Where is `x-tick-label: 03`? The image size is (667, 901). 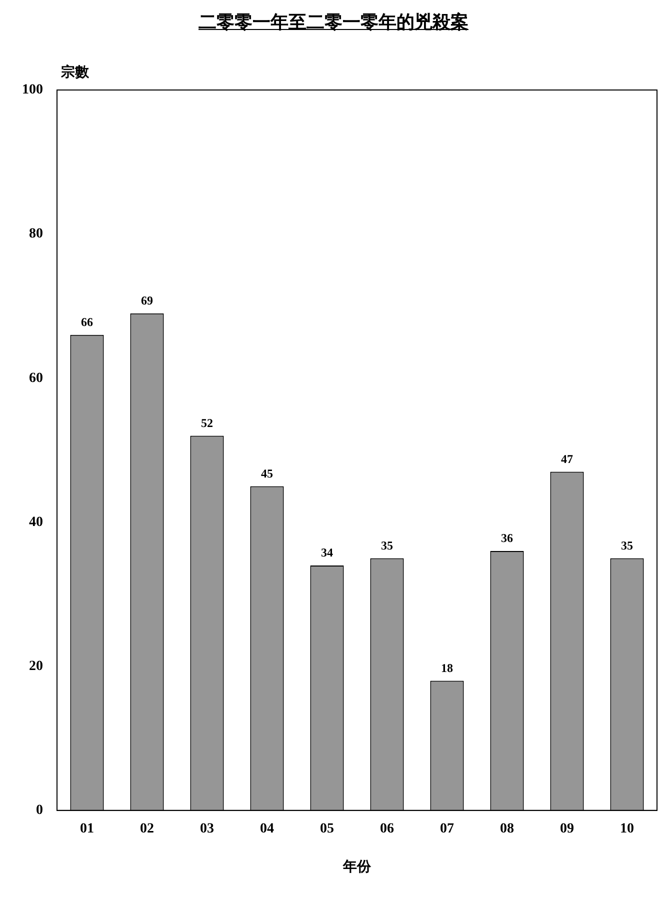 x-tick-label: 03 is located at coordinates (207, 828).